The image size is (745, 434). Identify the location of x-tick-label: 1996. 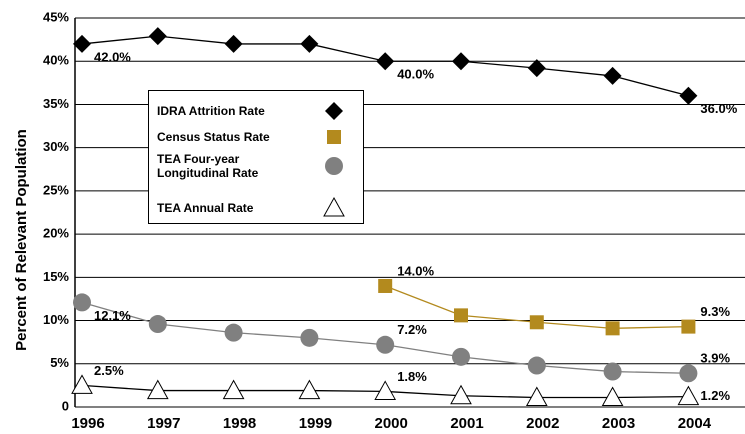
(87, 423).